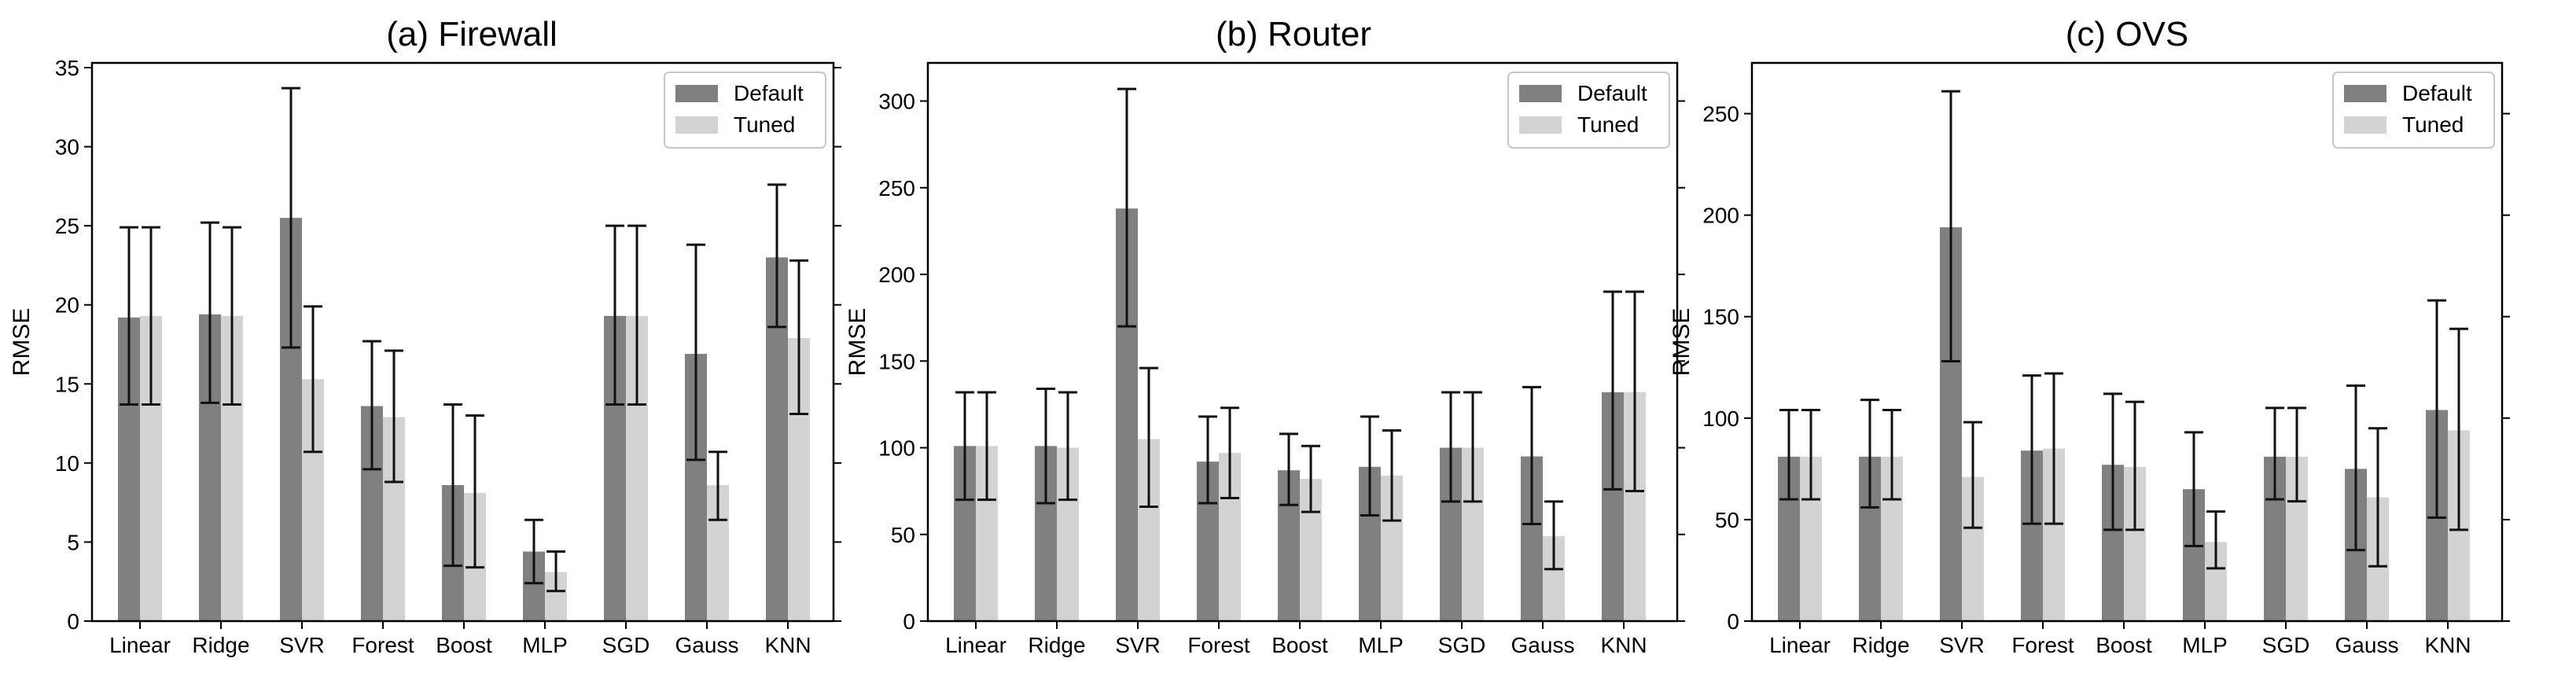 Image resolution: width=2576 pixels, height=673 pixels. I want to click on y-tick-label: 300, so click(897, 102).